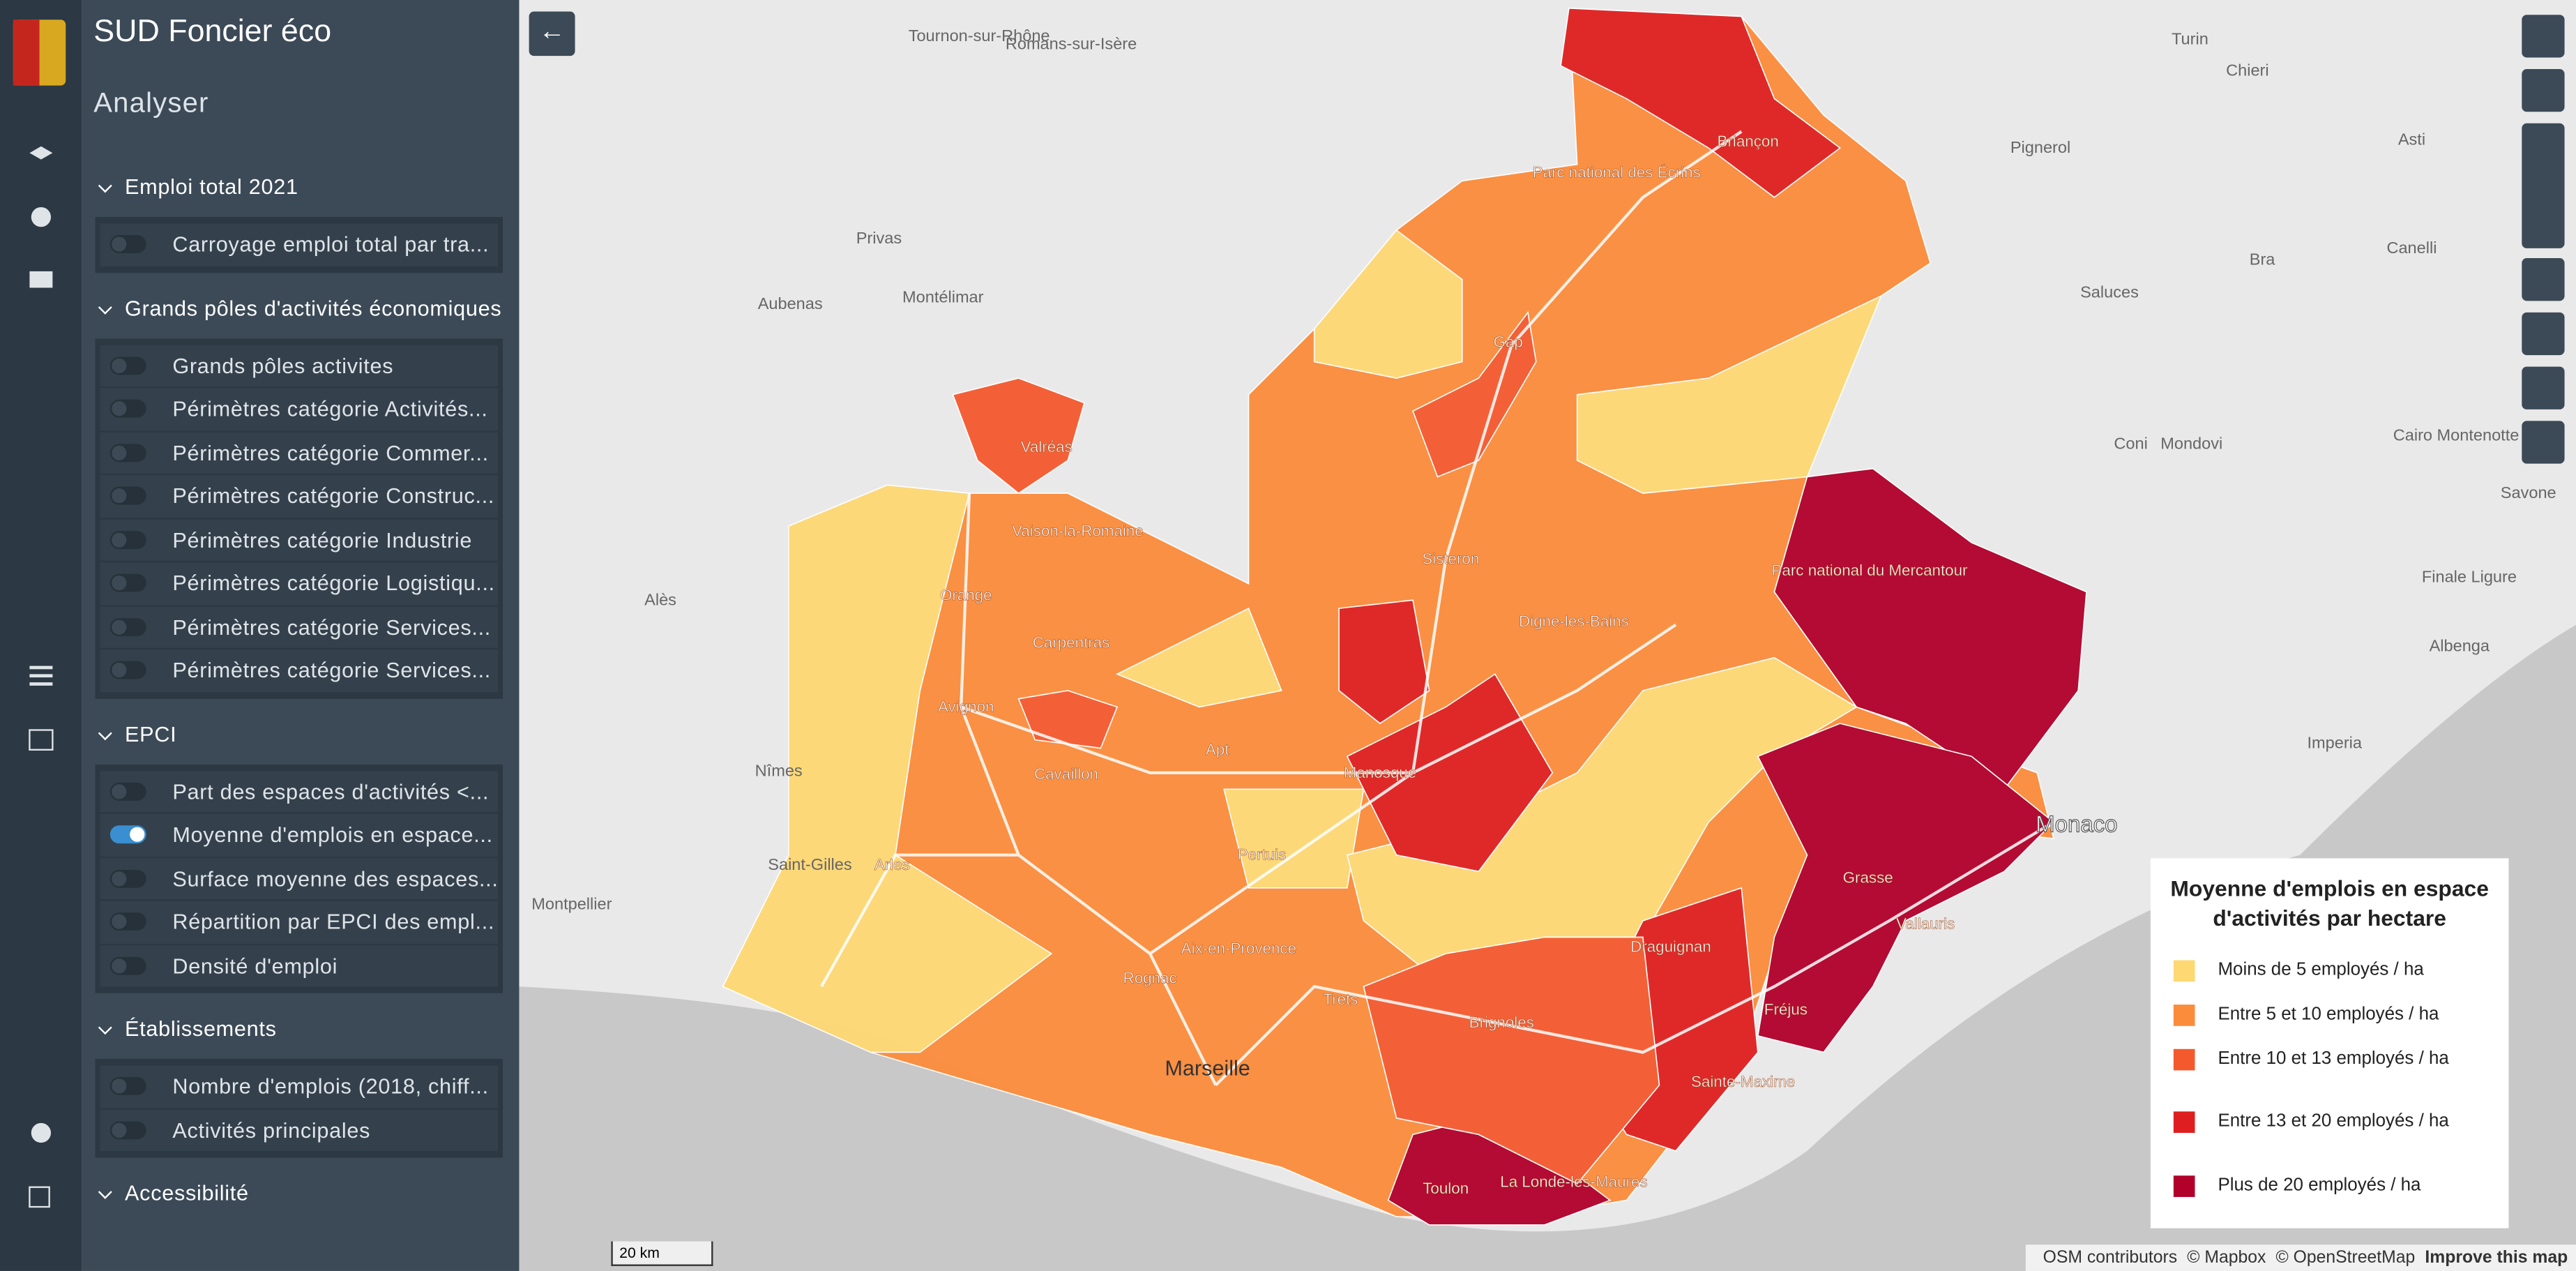 This screenshot has height=1271, width=2576. Describe the element at coordinates (1262, 855) in the screenshot. I see `place-label: Pertuis` at that location.